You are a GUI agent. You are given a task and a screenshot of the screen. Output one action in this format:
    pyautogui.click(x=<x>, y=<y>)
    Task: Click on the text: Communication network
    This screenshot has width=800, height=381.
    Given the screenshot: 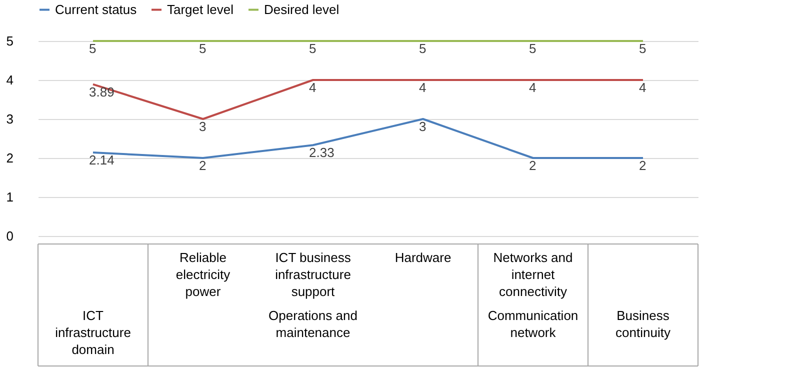 What is the action you would take?
    pyautogui.click(x=533, y=324)
    